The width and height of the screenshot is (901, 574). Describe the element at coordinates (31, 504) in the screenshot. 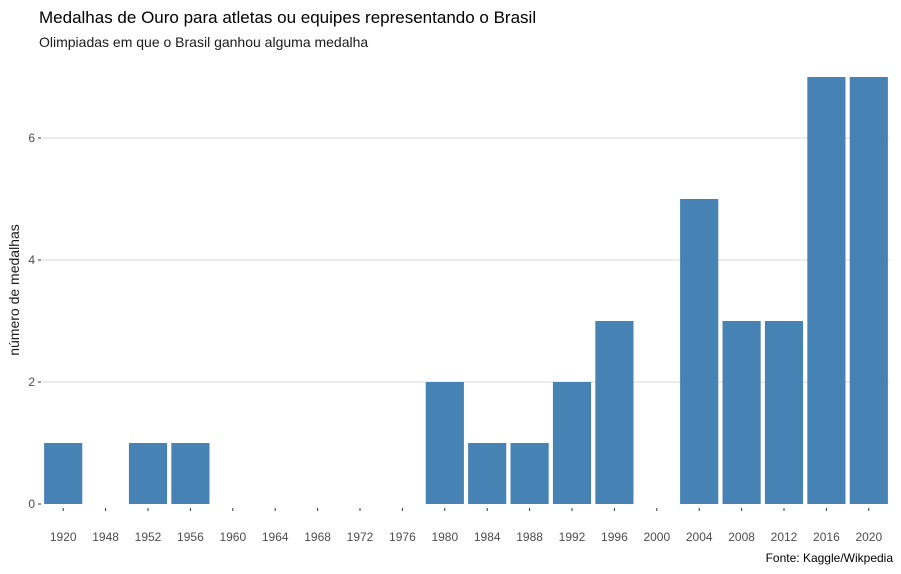

I see `y-tick-label: 0` at that location.